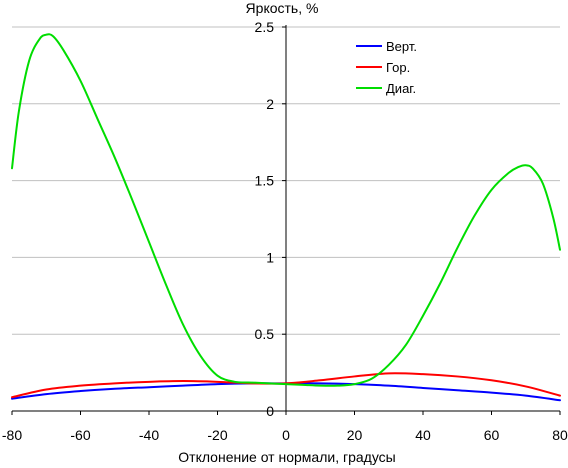  What do you see at coordinates (401, 46) in the screenshot?
I see `legend-label: Верт.` at bounding box center [401, 46].